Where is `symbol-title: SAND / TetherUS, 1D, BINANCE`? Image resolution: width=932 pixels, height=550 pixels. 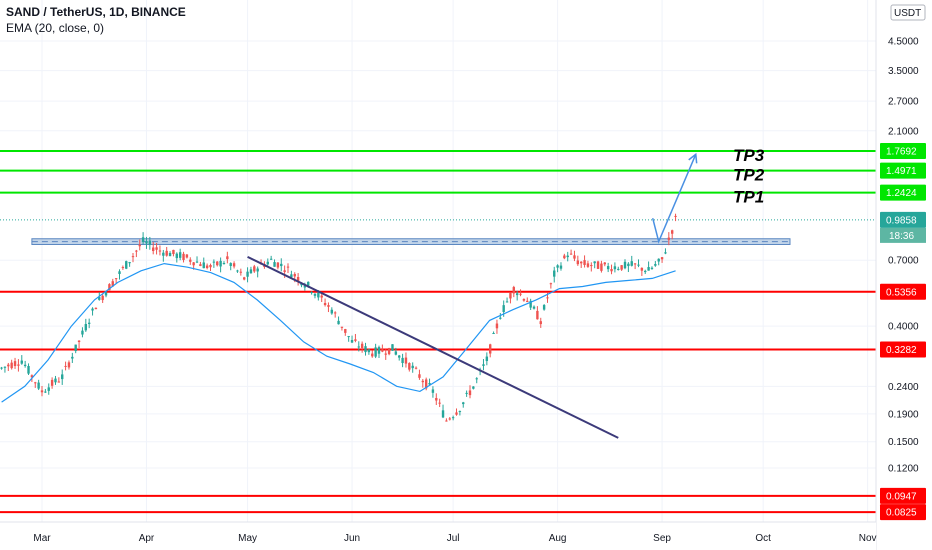
symbol-title: SAND / TetherUS, 1D, BINANCE is located at coordinates (96, 12).